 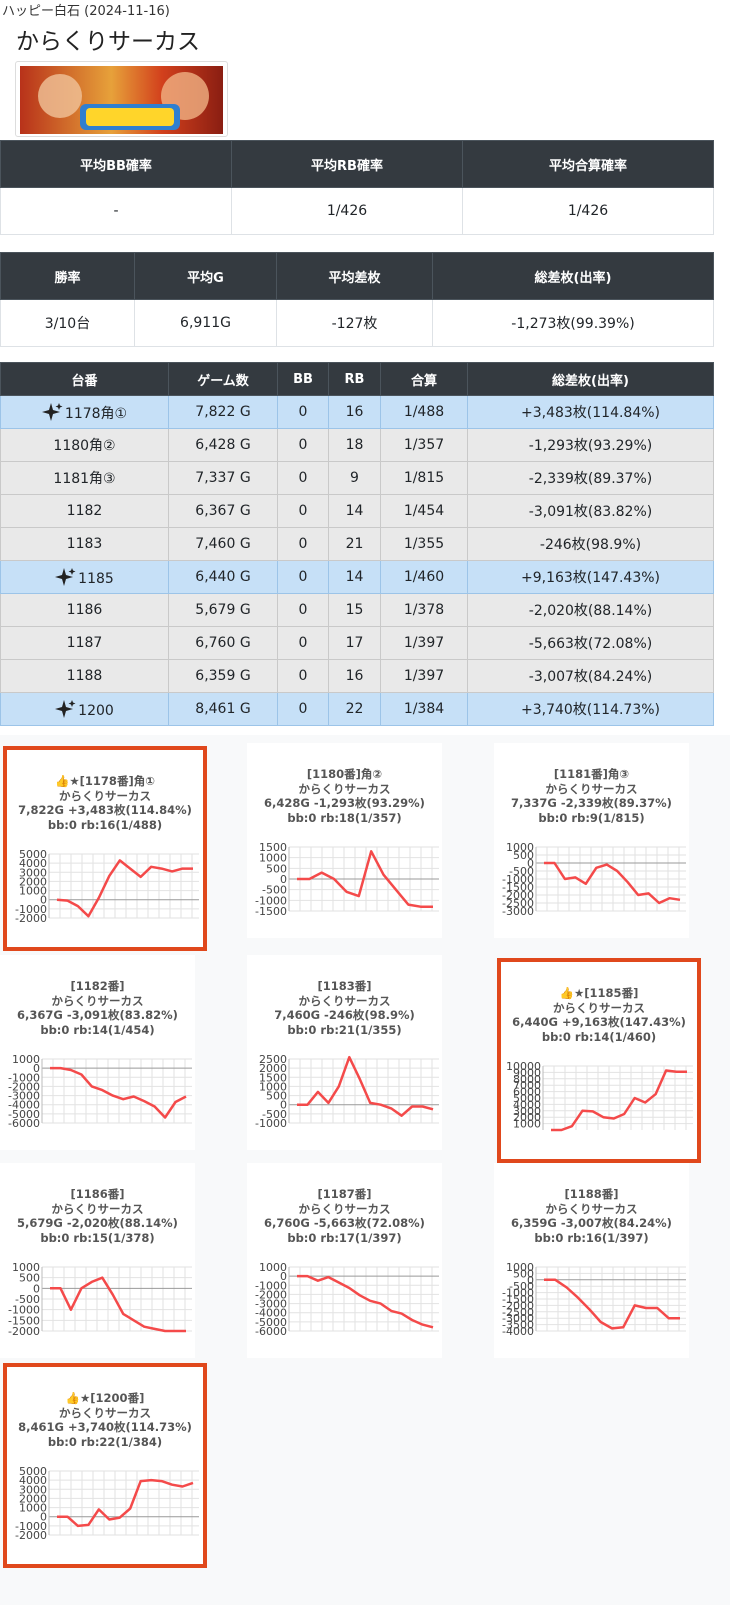 I want to click on y-tick-label: 2000, so click(x=33, y=1498).